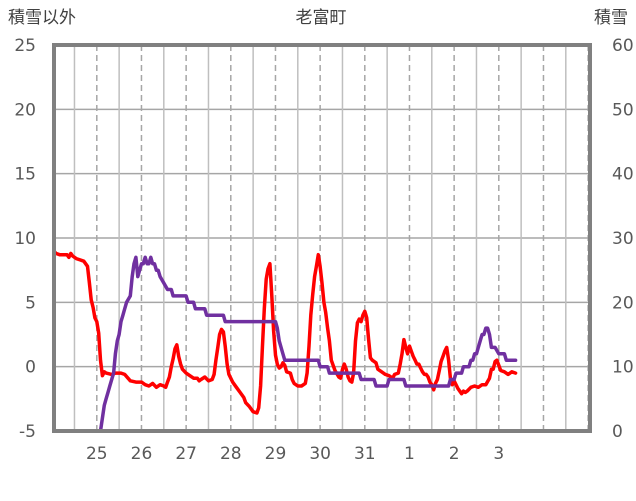  I want to click on left-tick-label: 5, so click(30, 303).